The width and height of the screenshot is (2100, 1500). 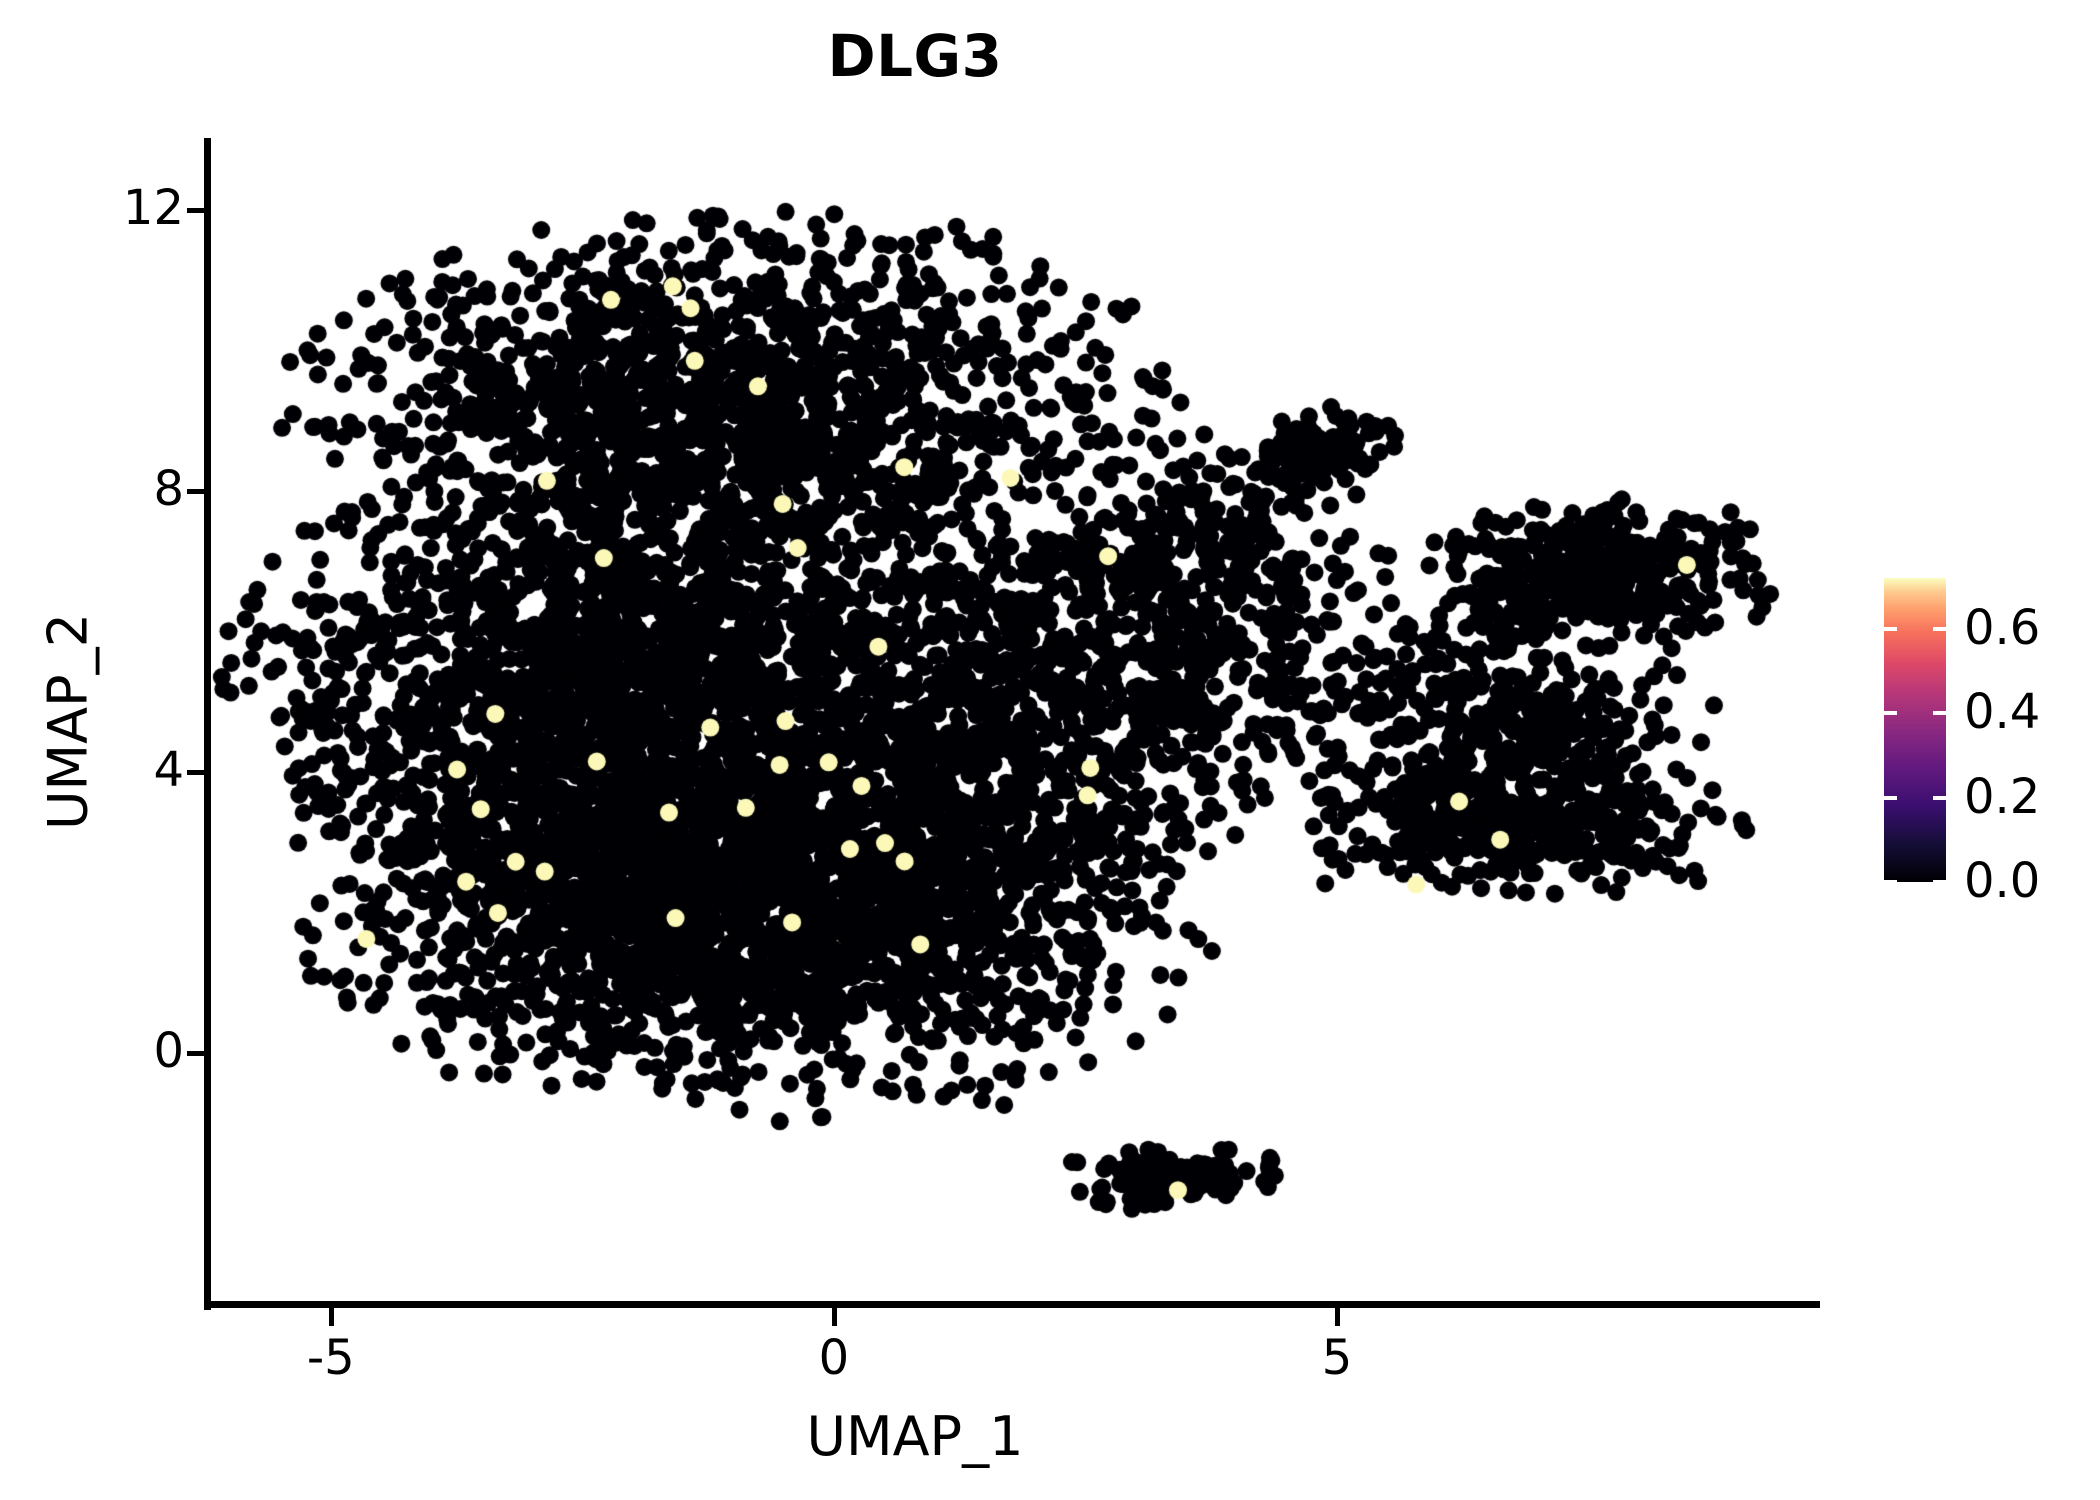 What do you see at coordinates (168, 1051) in the screenshot?
I see `y-tick-label: 0` at bounding box center [168, 1051].